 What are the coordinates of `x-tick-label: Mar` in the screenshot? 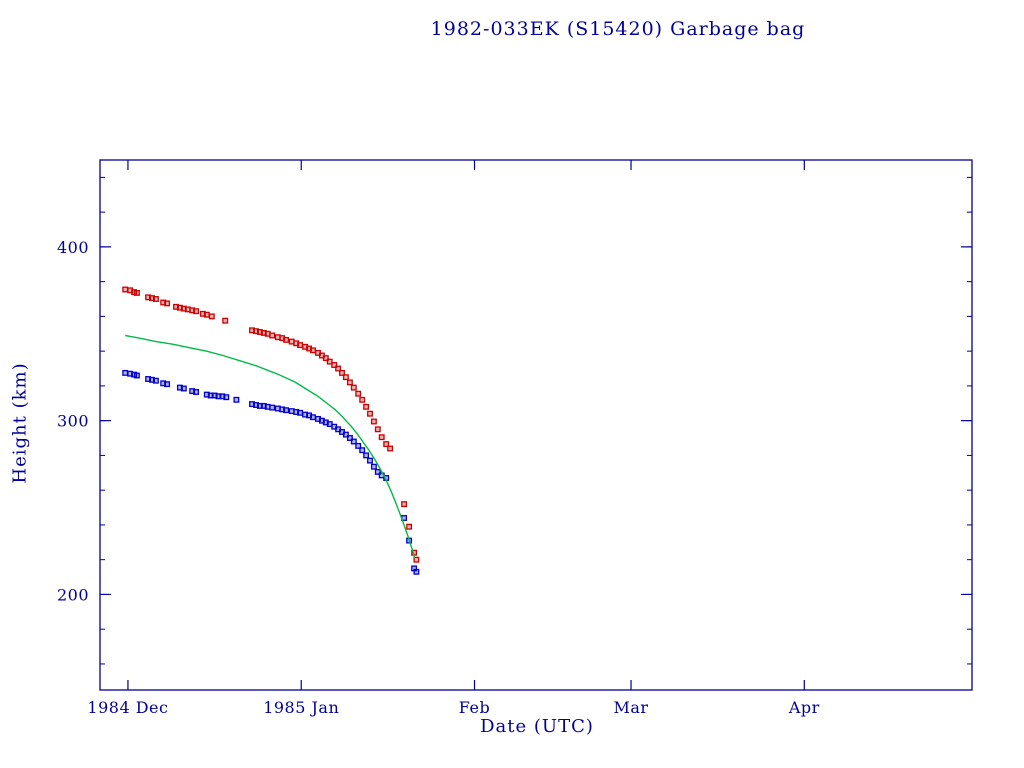 It's located at (630, 707).